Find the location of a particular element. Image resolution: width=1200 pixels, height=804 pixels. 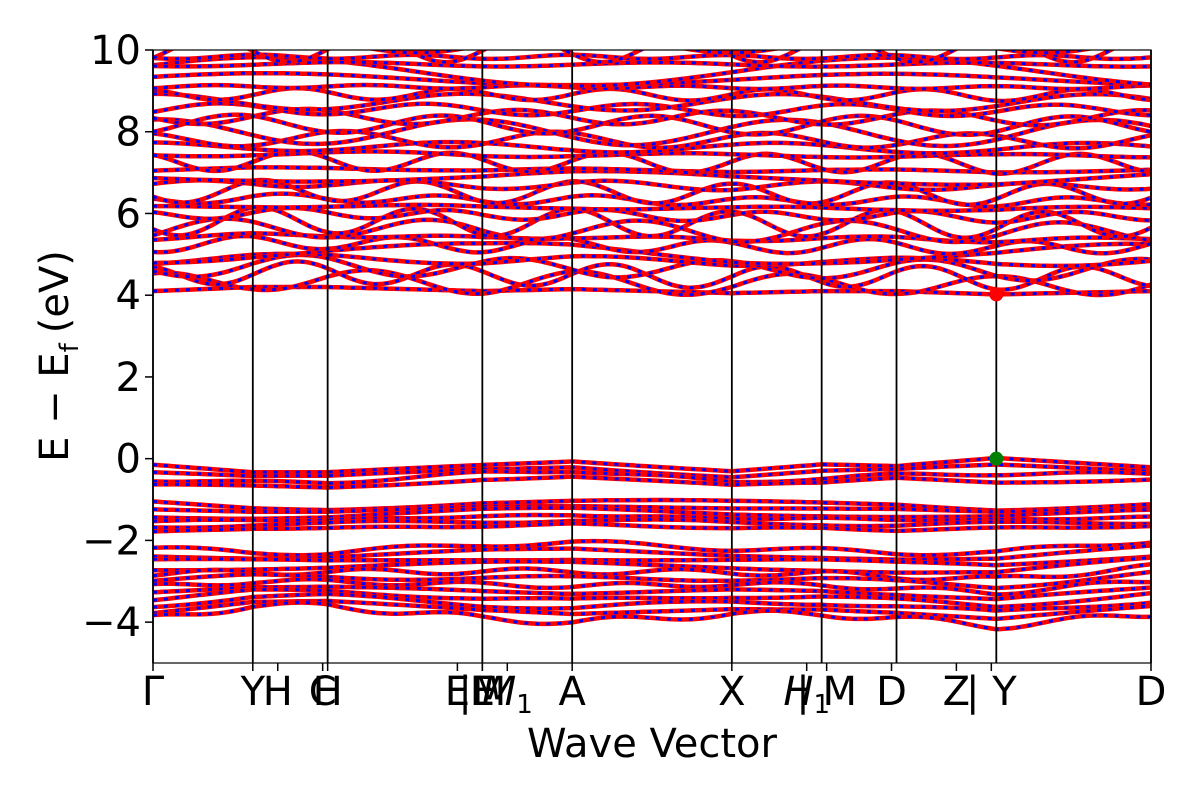

x-tick-label-15: | Y is located at coordinates (991, 692).